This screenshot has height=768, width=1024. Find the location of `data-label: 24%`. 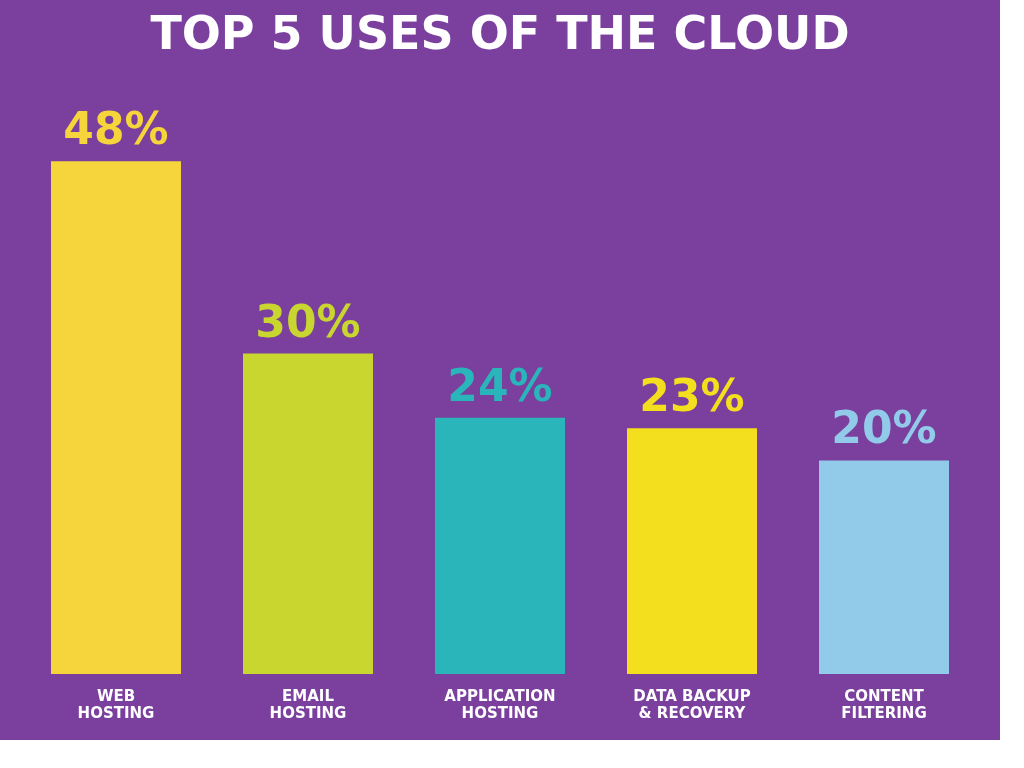

data-label: 24% is located at coordinates (500, 385).